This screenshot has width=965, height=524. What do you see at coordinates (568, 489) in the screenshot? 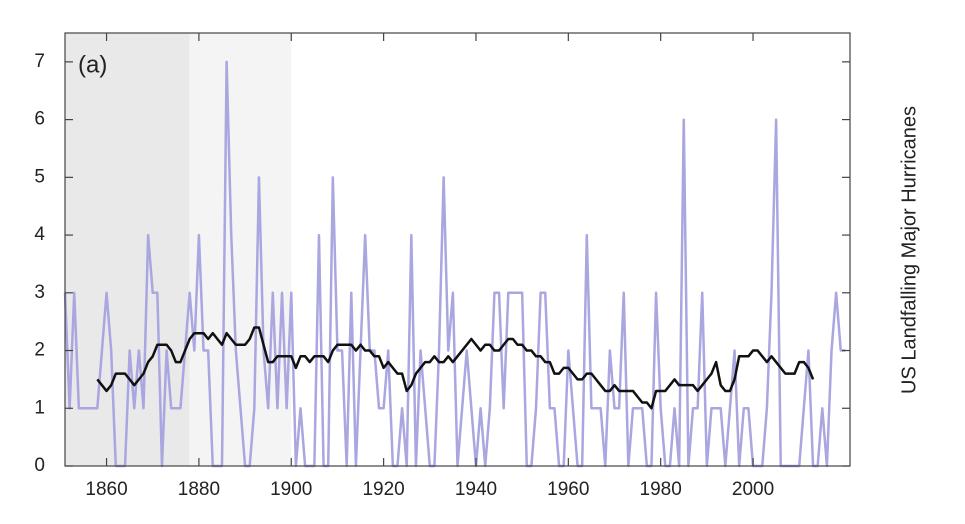
I see `x-tick-label: 1960` at bounding box center [568, 489].